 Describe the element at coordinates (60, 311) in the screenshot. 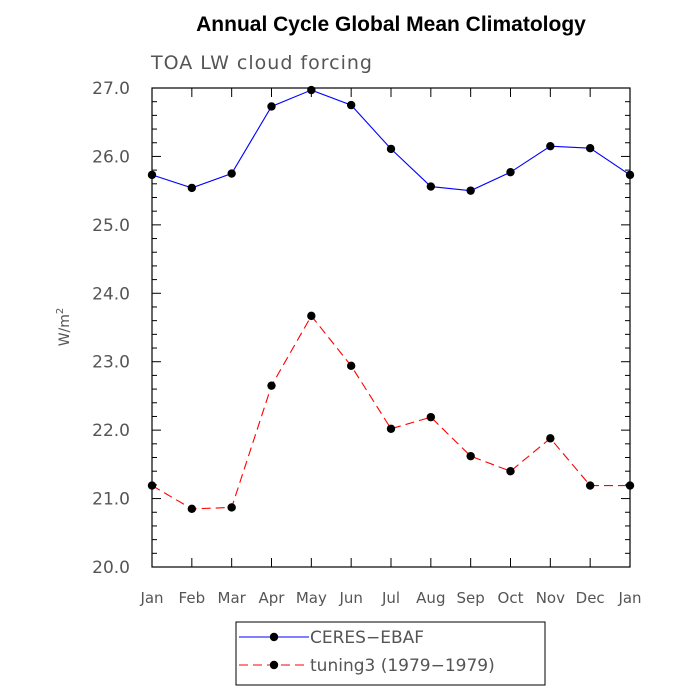

I see `y-axis-label-superscript: 2` at that location.